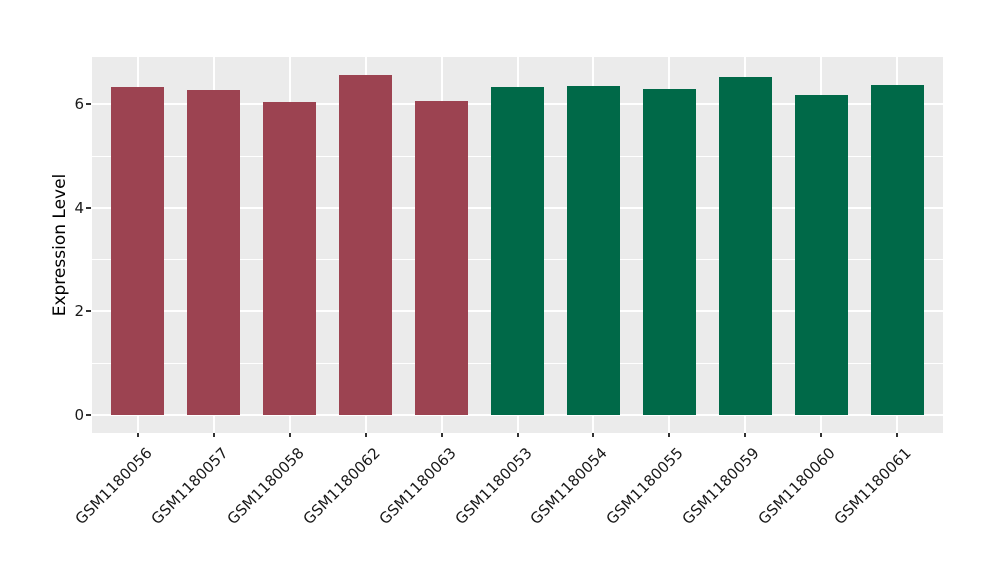  I want to click on bar-GSM1180060, so click(821, 255).